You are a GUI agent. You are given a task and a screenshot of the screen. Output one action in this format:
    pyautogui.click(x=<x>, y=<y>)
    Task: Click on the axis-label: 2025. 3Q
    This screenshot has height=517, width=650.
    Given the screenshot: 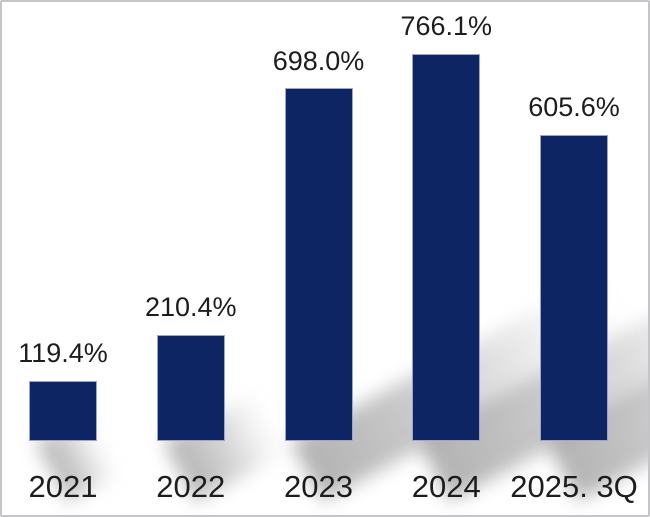 What is the action you would take?
    pyautogui.click(x=574, y=486)
    